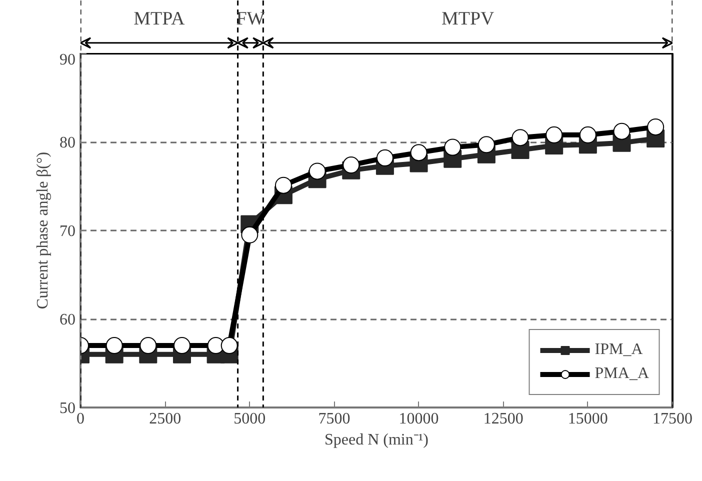  I want to click on x-tick-label: 12500, so click(503, 419).